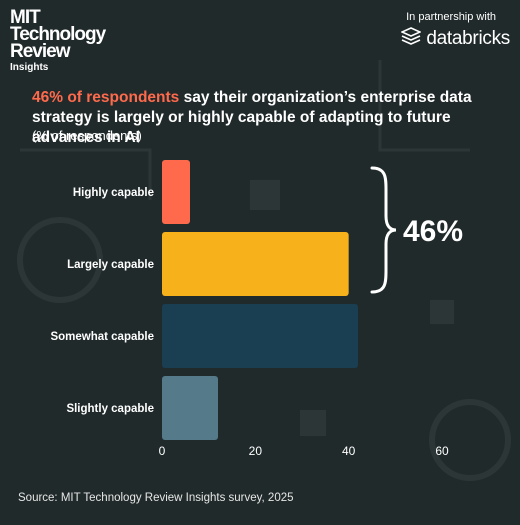 Image resolution: width=520 pixels, height=525 pixels. I want to click on category-label: Largely capable, so click(110, 265).